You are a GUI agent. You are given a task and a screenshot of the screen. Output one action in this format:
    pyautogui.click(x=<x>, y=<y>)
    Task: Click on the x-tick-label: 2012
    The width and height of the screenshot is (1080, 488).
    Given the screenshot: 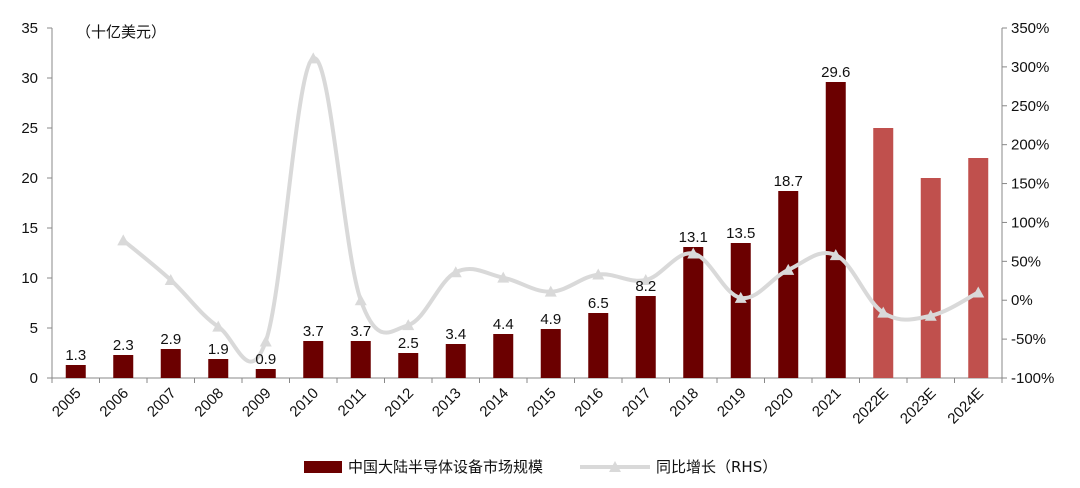 What is the action you would take?
    pyautogui.click(x=399, y=403)
    